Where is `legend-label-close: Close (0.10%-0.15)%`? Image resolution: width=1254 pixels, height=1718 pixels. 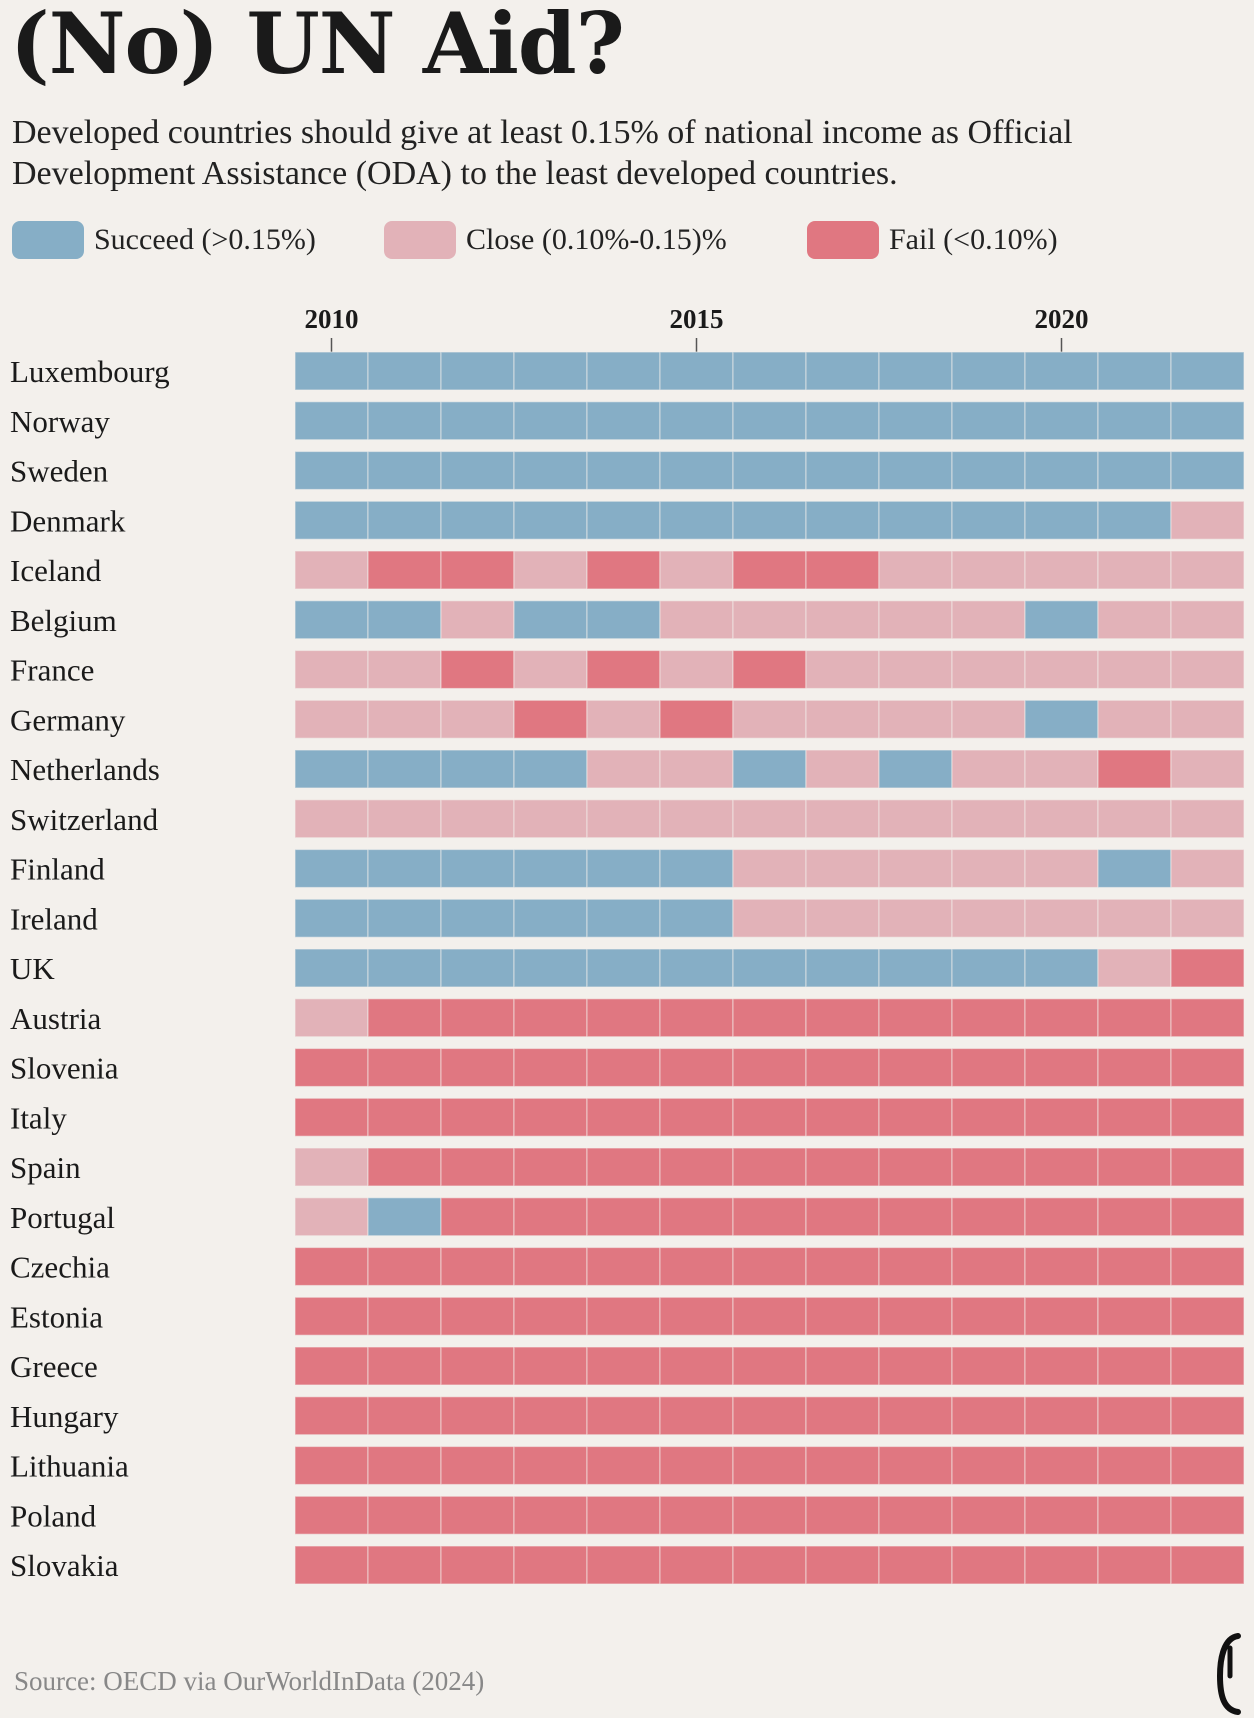
legend-label-close: Close (0.10%-0.15)% is located at coordinates (596, 239).